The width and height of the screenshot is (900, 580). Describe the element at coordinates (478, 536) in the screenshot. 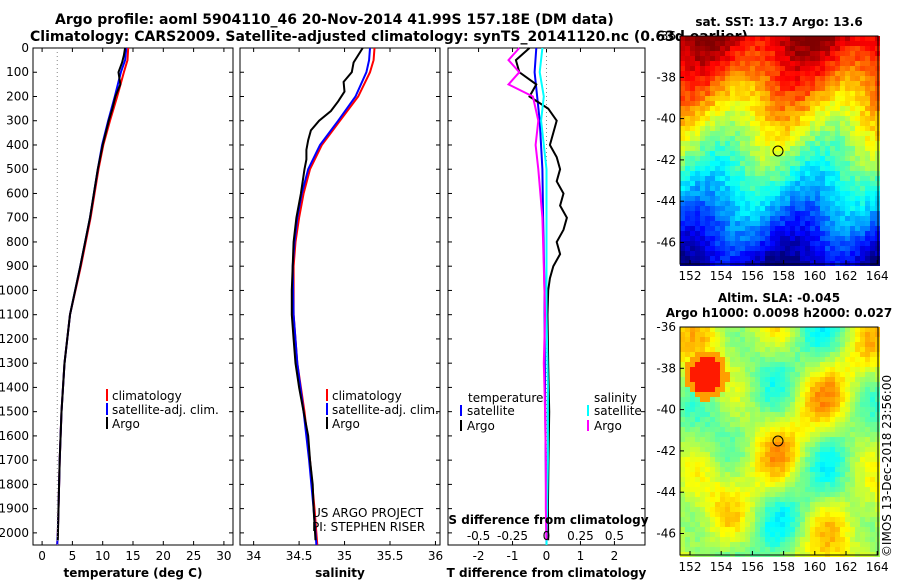

I see `s-tick-label: -0.5` at that location.